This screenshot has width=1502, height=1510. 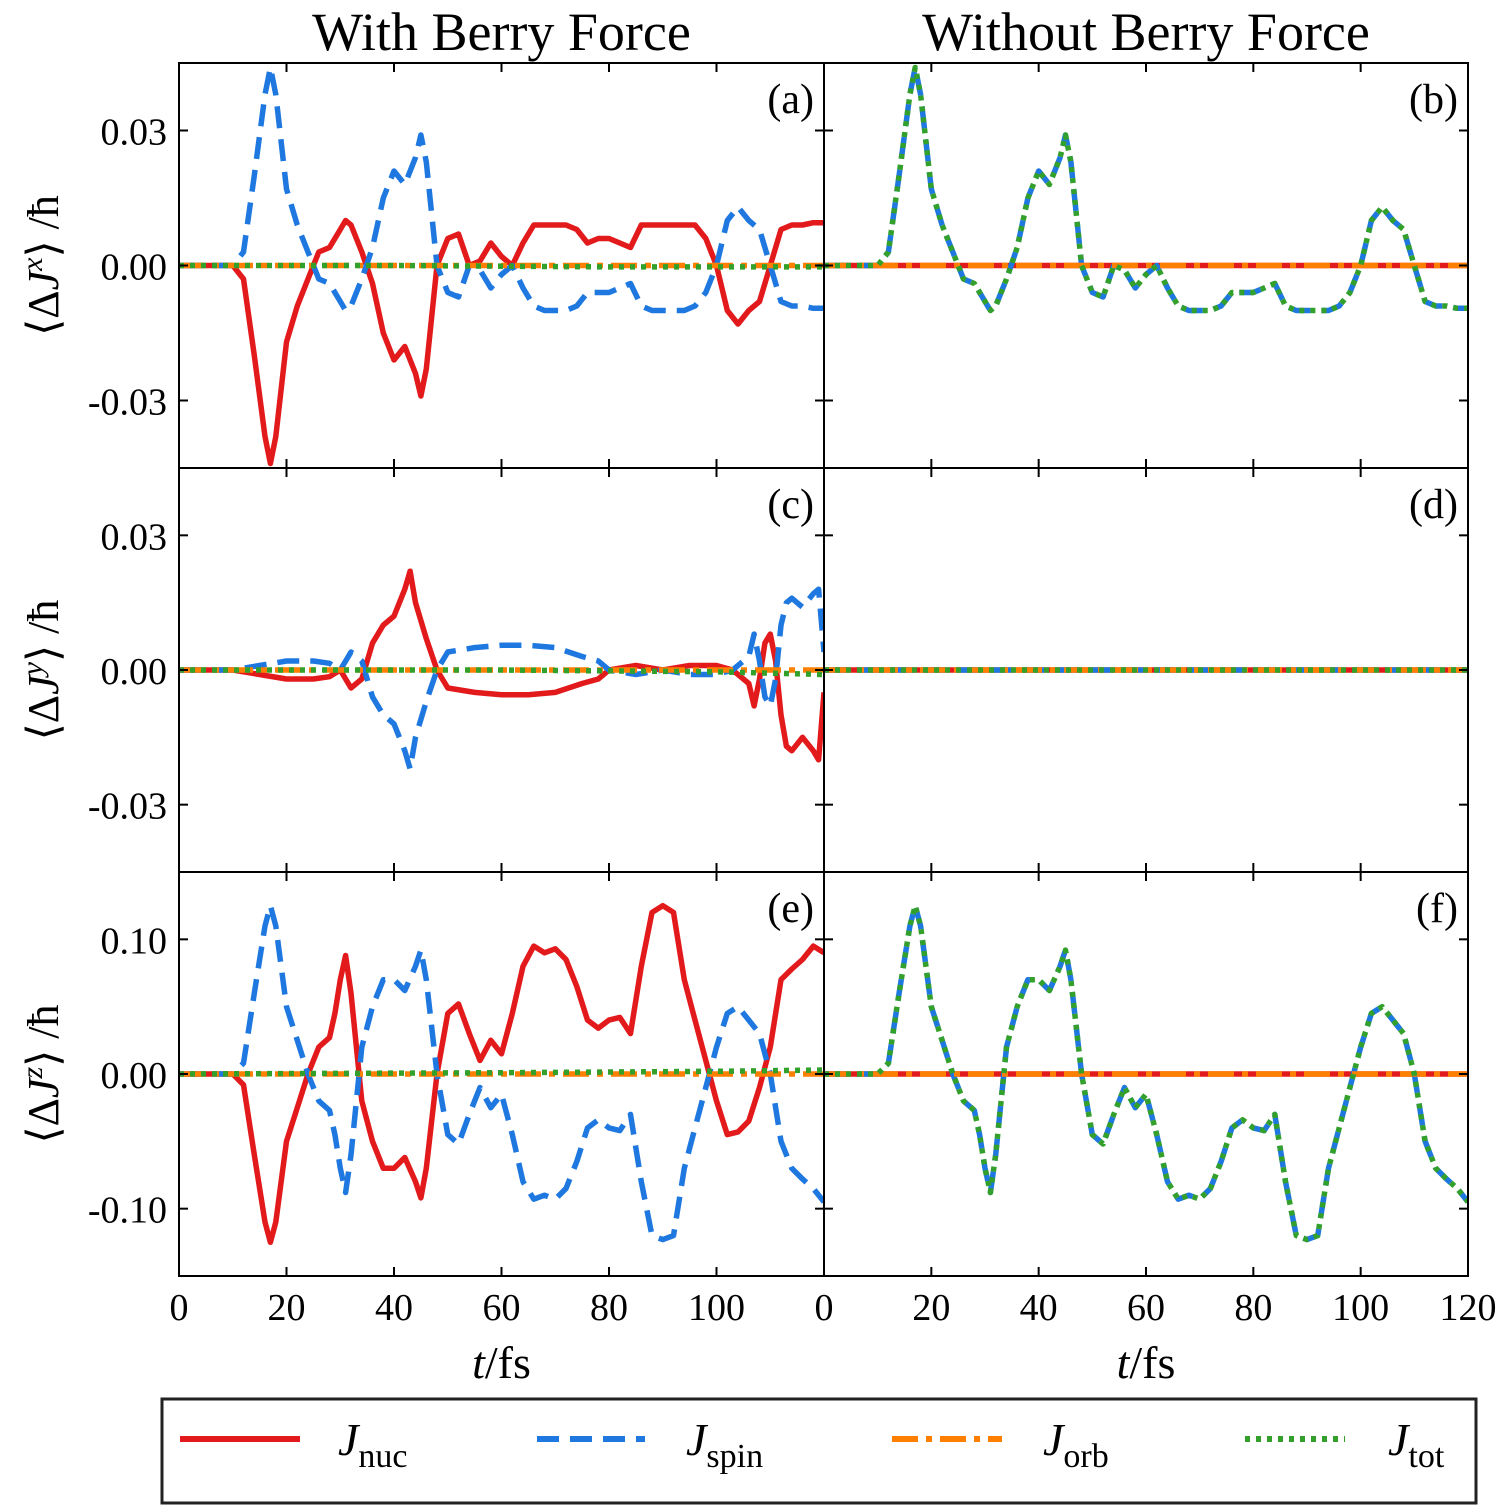 I want to click on legend-label-orb: Jorb, so click(x=1076, y=1444).